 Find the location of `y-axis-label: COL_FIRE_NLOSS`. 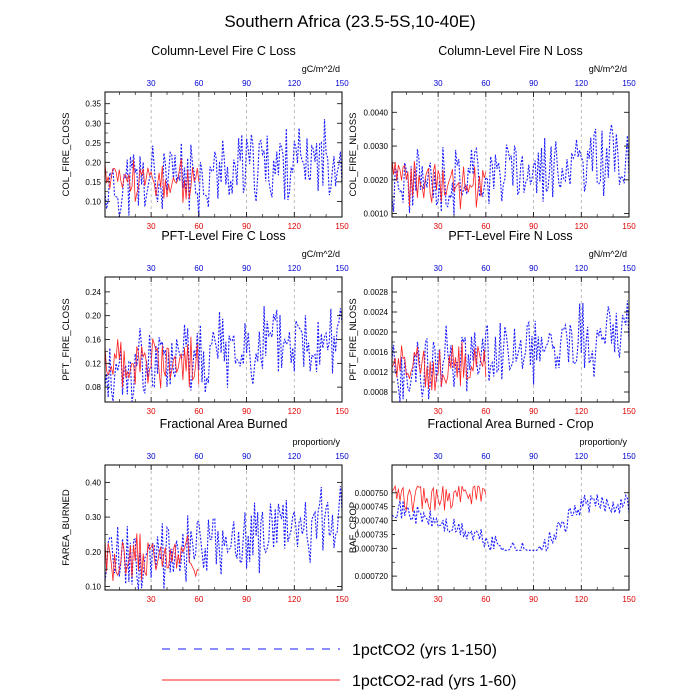

y-axis-label: COL_FIRE_NLOSS is located at coordinates (353, 155).